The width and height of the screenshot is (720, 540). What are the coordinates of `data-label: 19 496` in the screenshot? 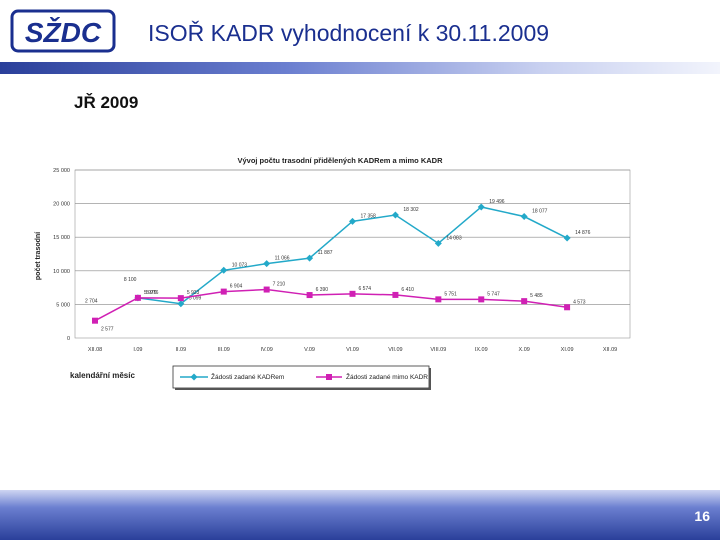 It's located at (497, 202).